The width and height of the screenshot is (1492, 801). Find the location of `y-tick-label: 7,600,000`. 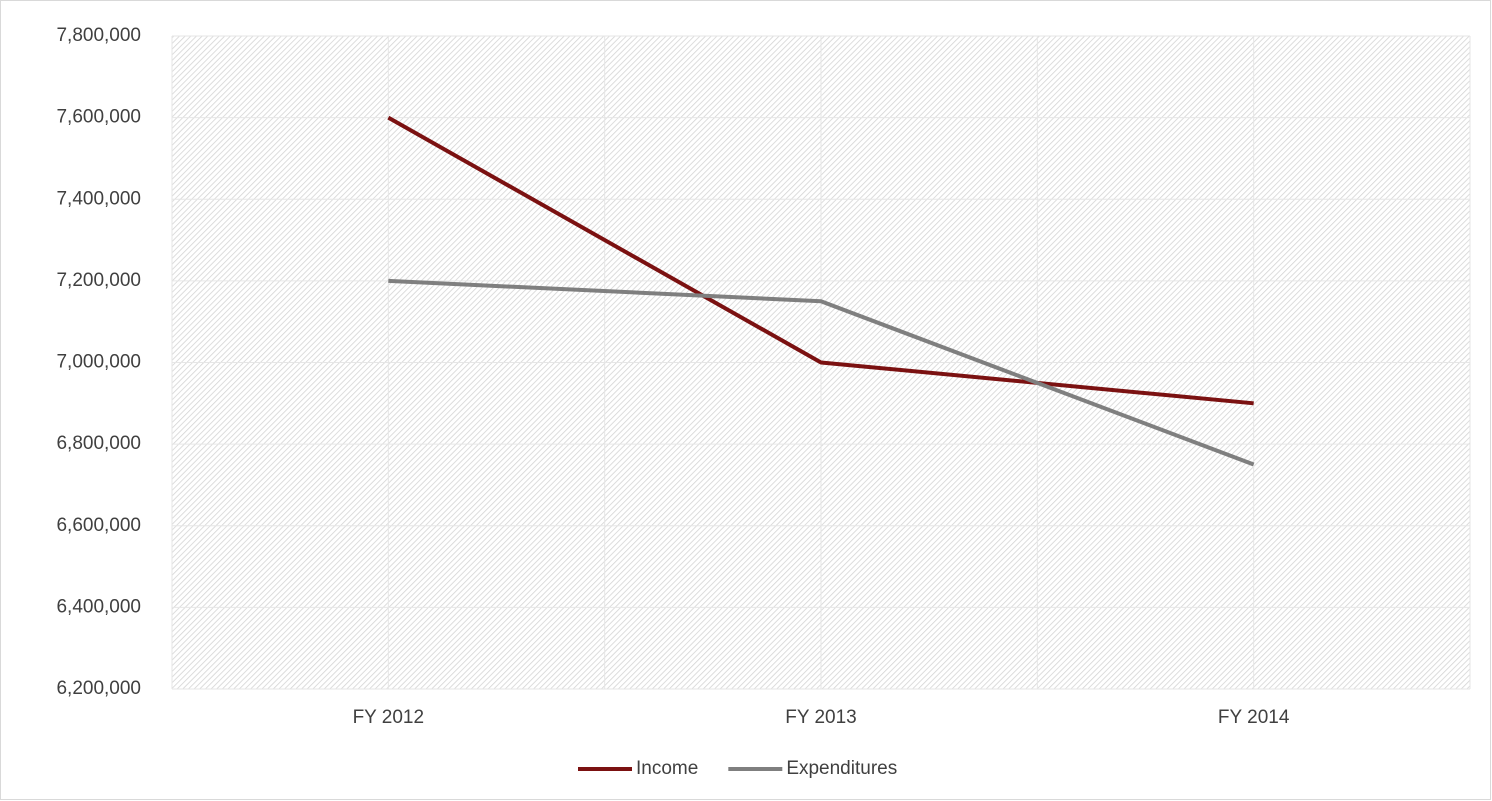

y-tick-label: 7,600,000 is located at coordinates (98, 117).